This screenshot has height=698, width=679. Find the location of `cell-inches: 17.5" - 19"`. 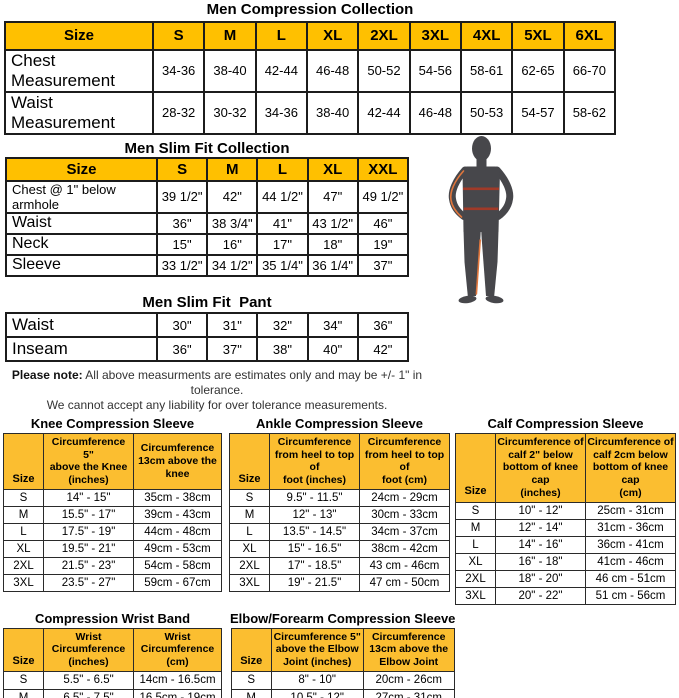

cell-inches: 17.5" - 19" is located at coordinates (88, 532).